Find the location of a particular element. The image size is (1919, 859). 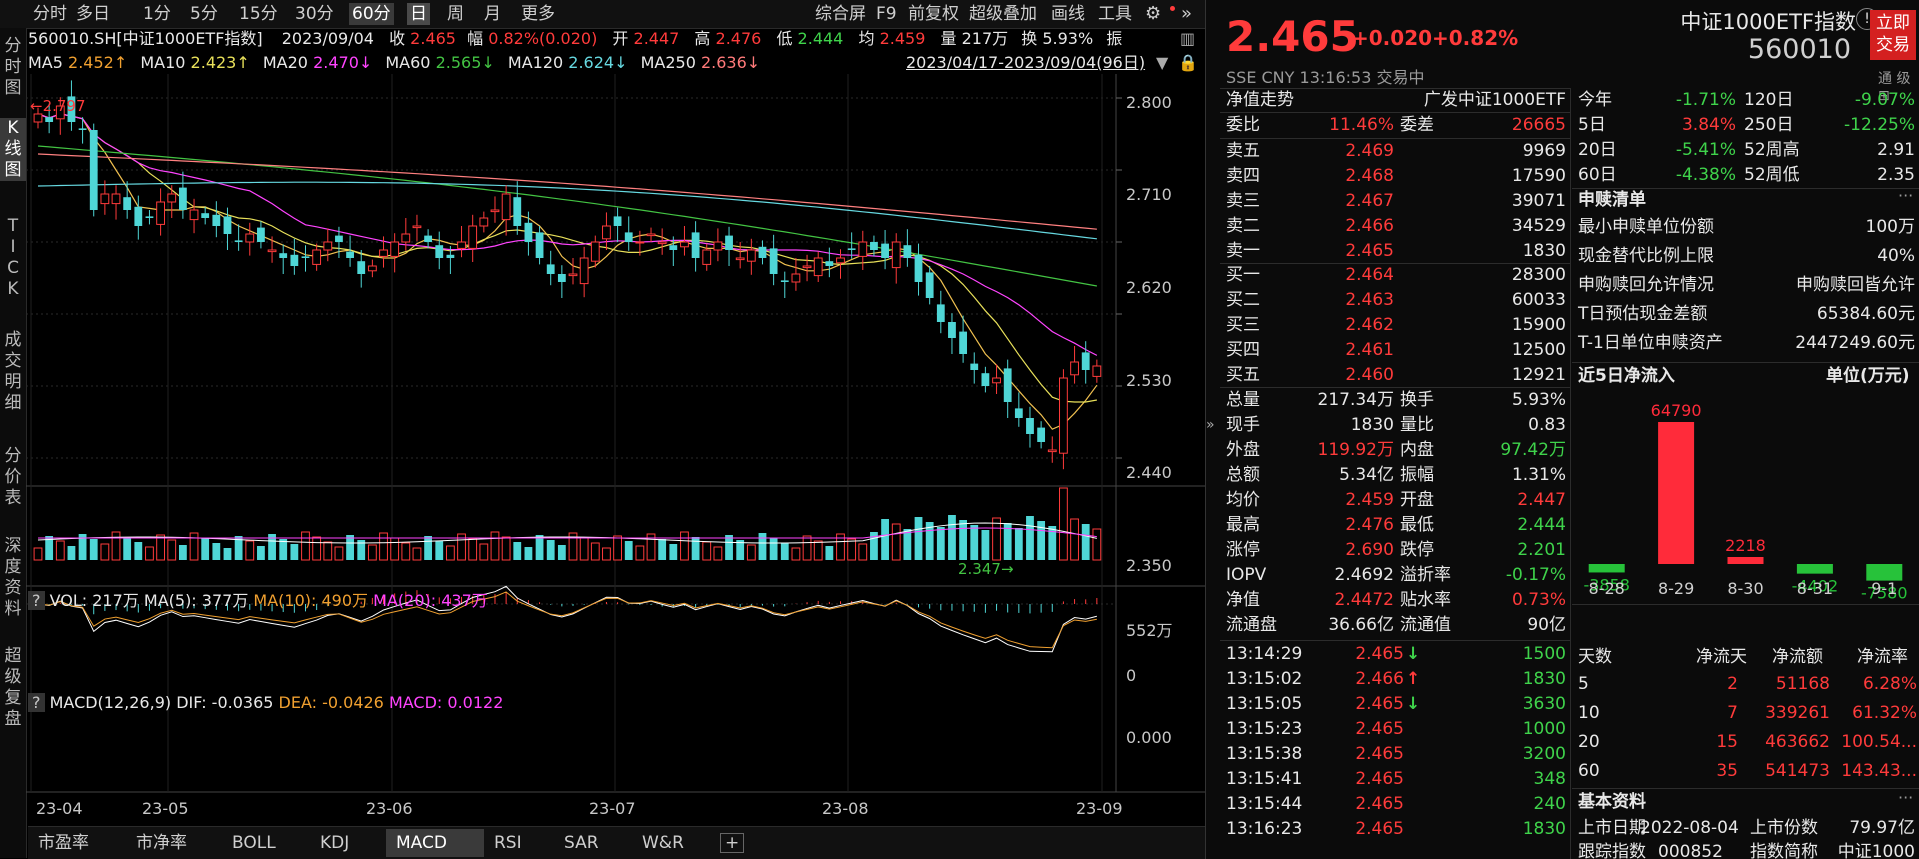

ask-row: 卖四 2.468 17590 is located at coordinates (1398, 176).